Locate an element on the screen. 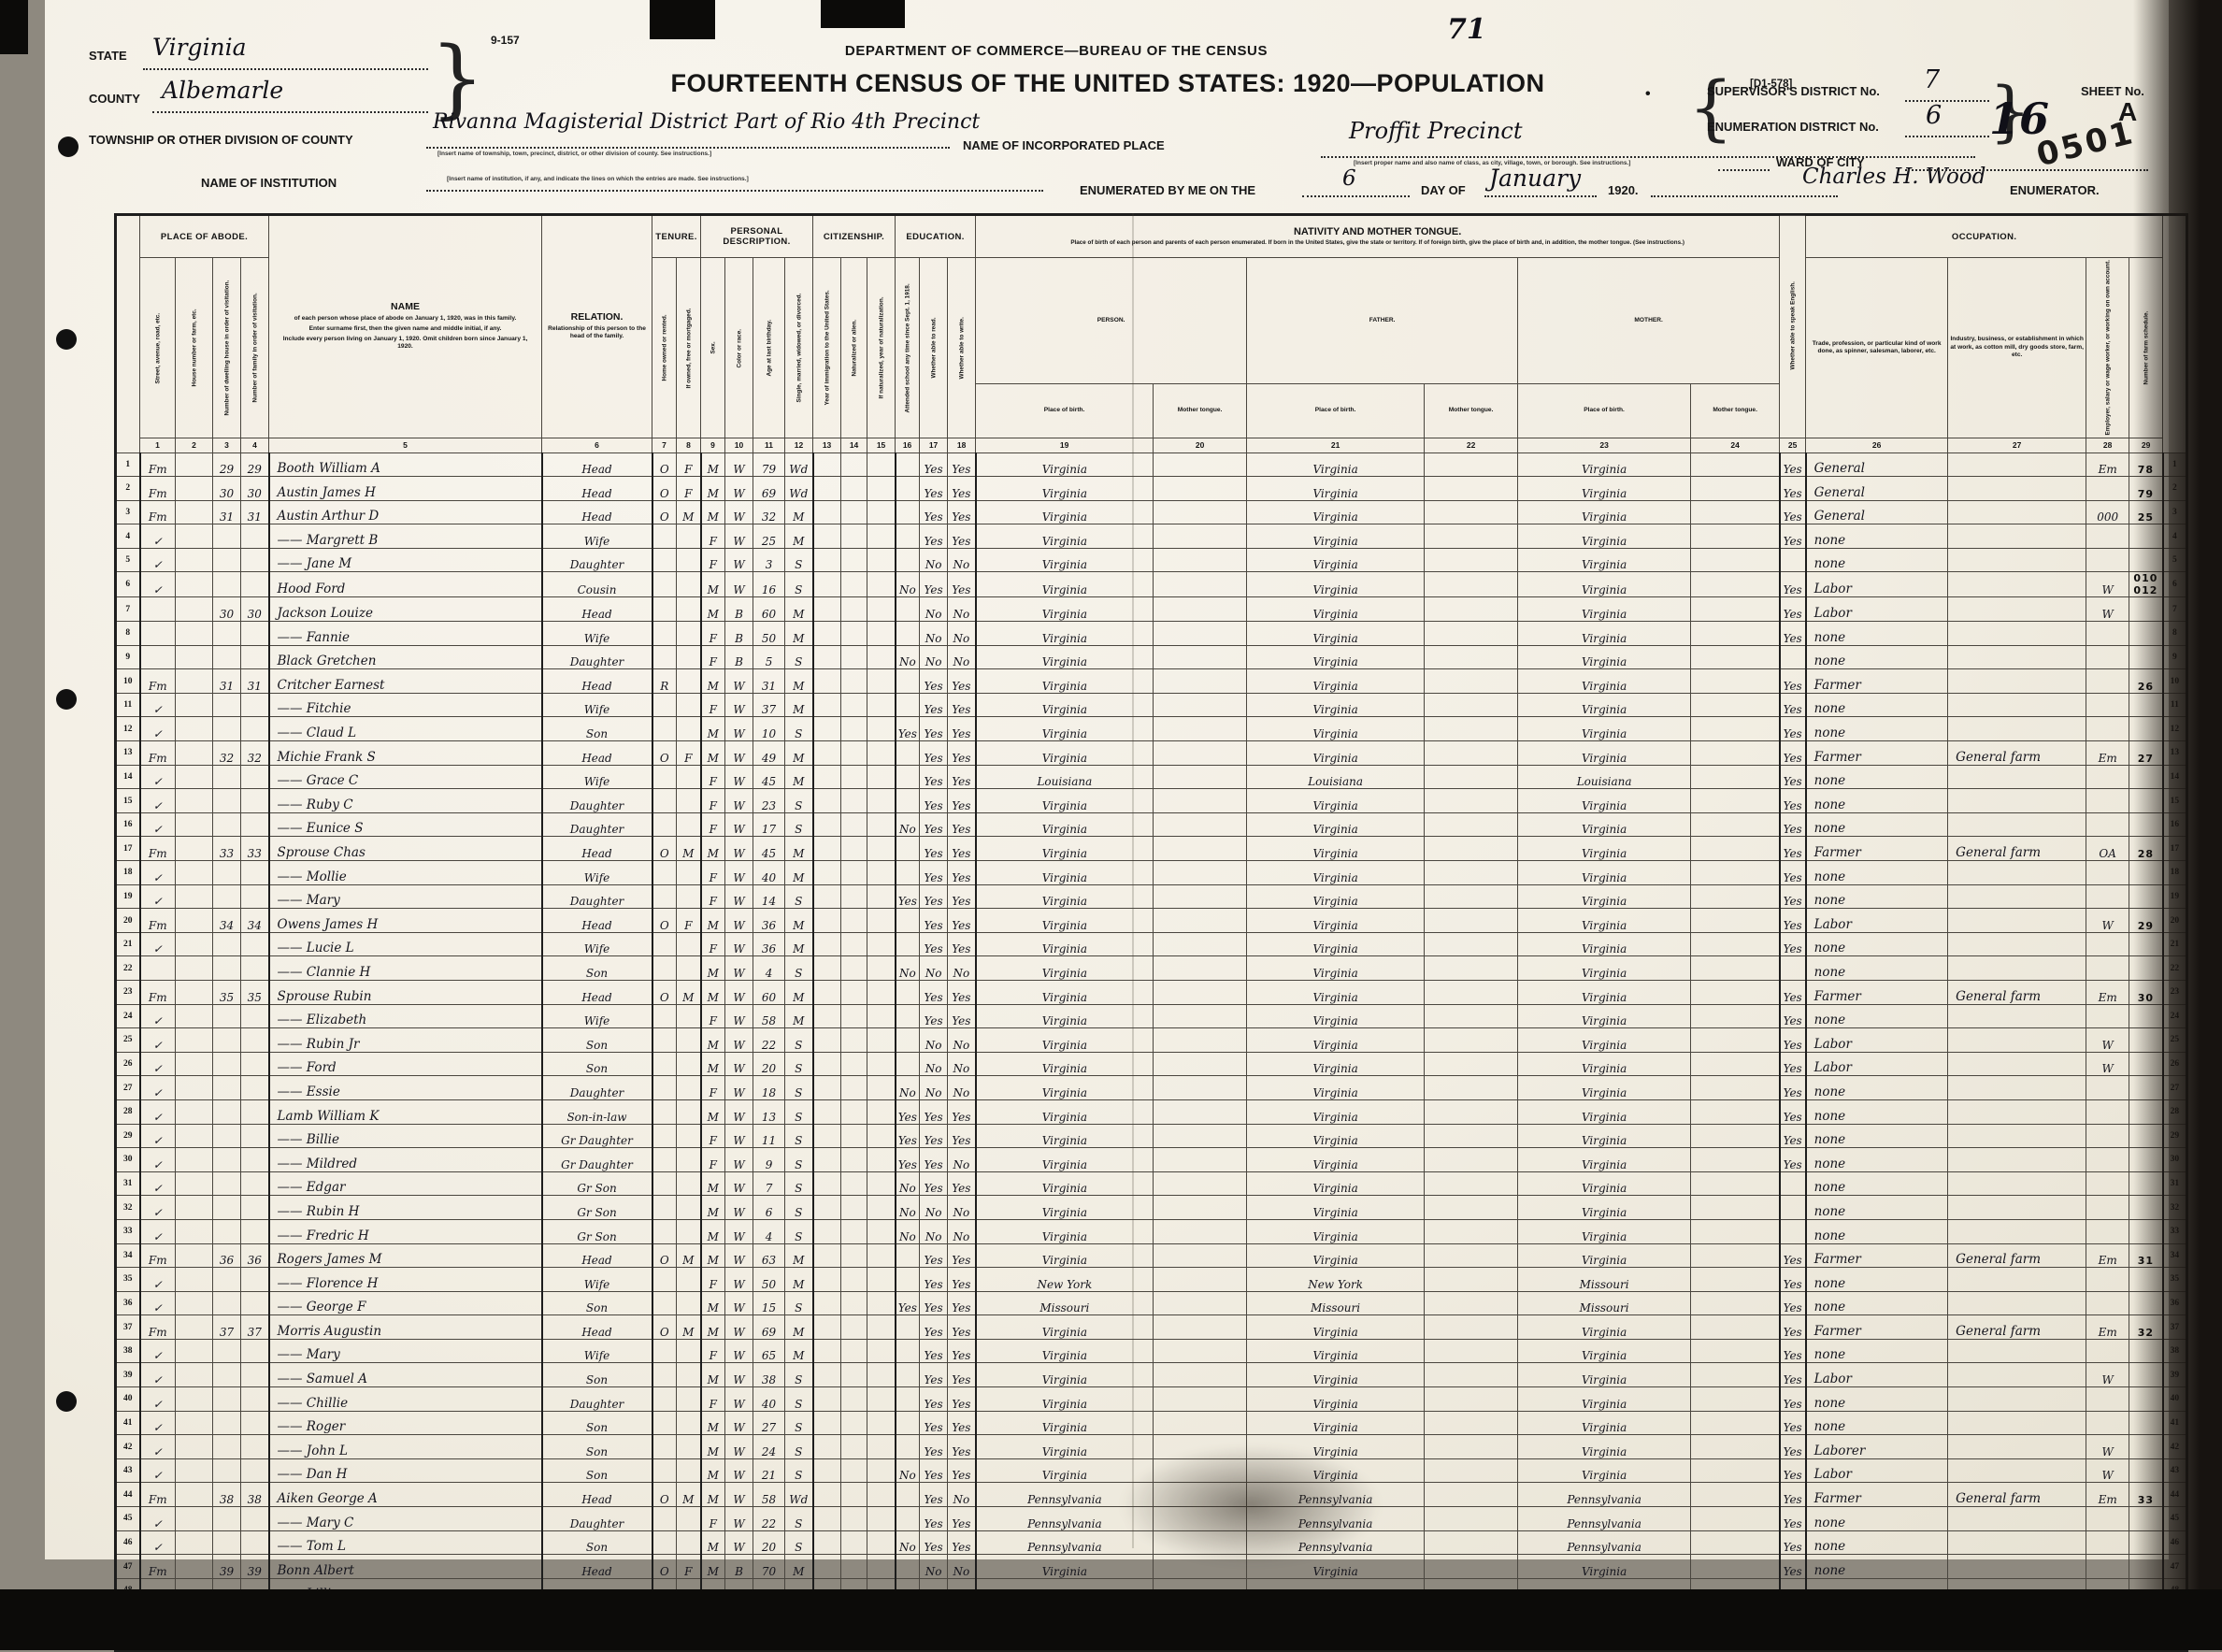 The image size is (2222, 1652). column-number: 11 is located at coordinates (770, 445).